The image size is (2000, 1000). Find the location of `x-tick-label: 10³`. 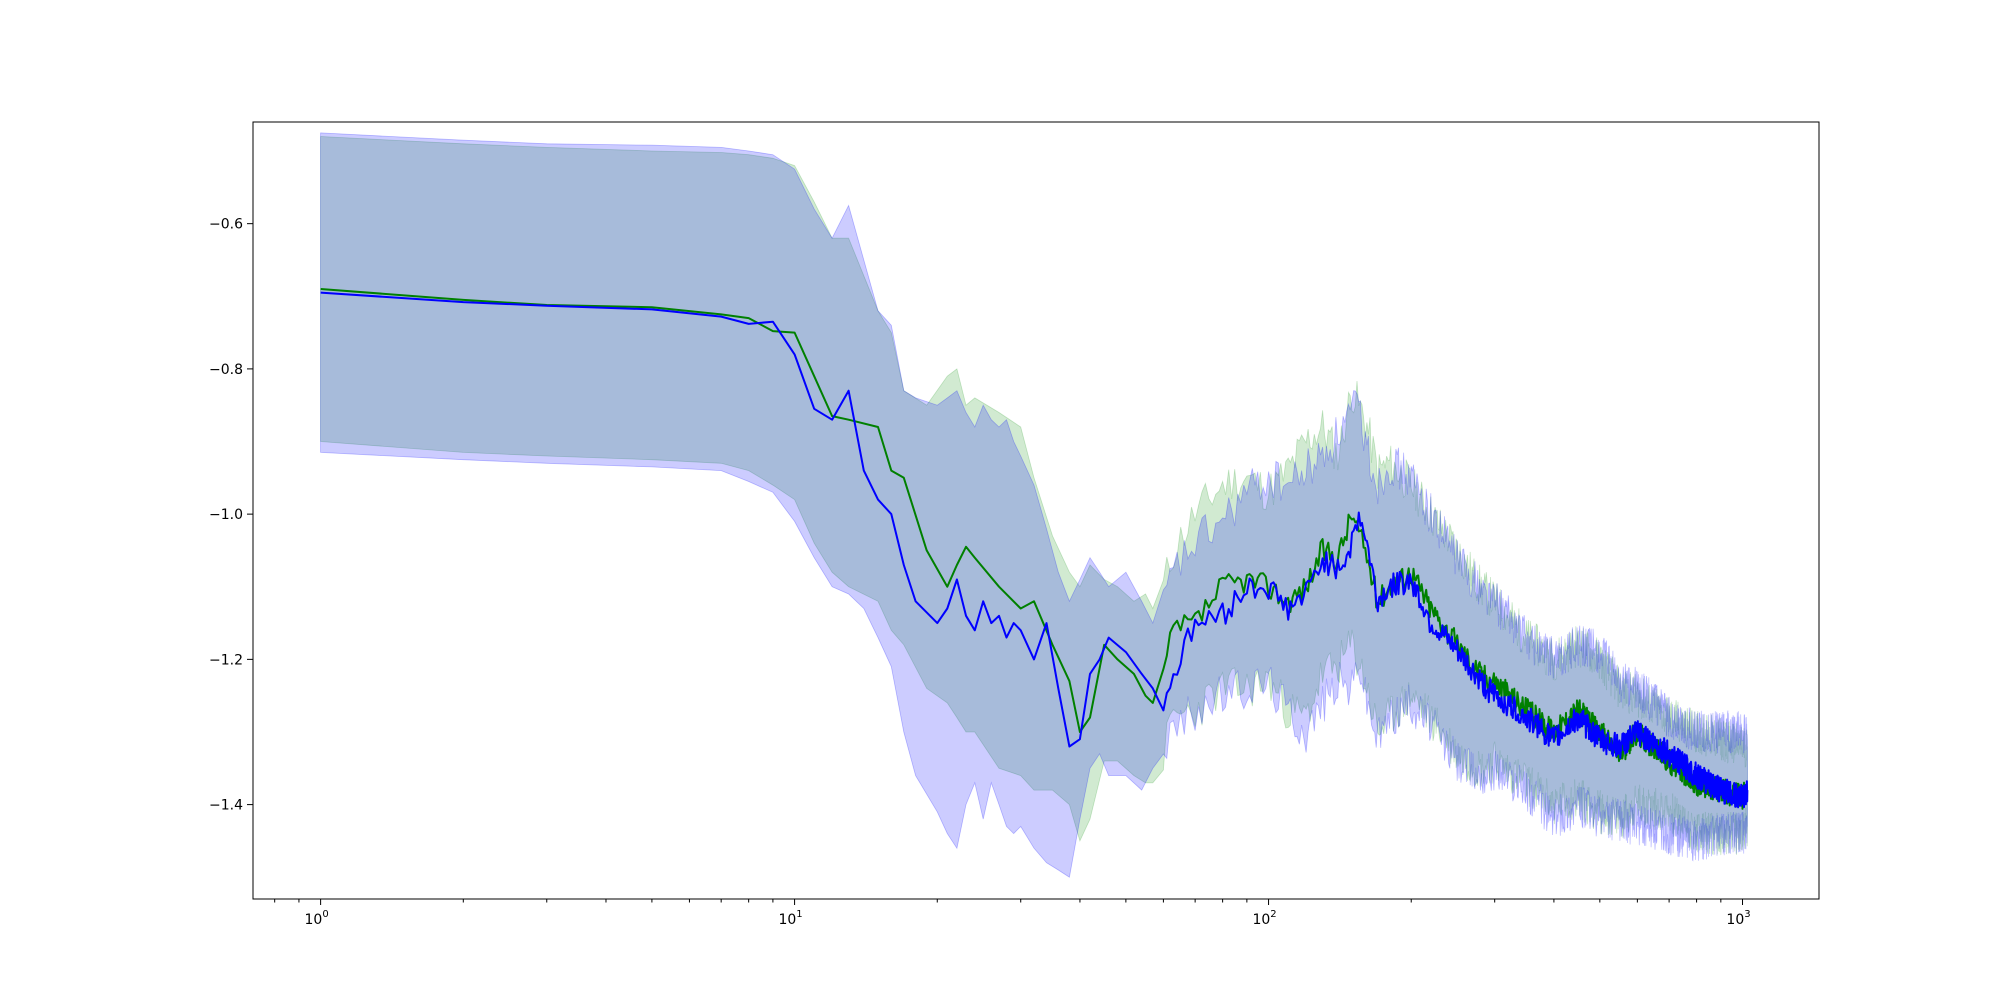

x-tick-label: 10³ is located at coordinates (1738, 918).